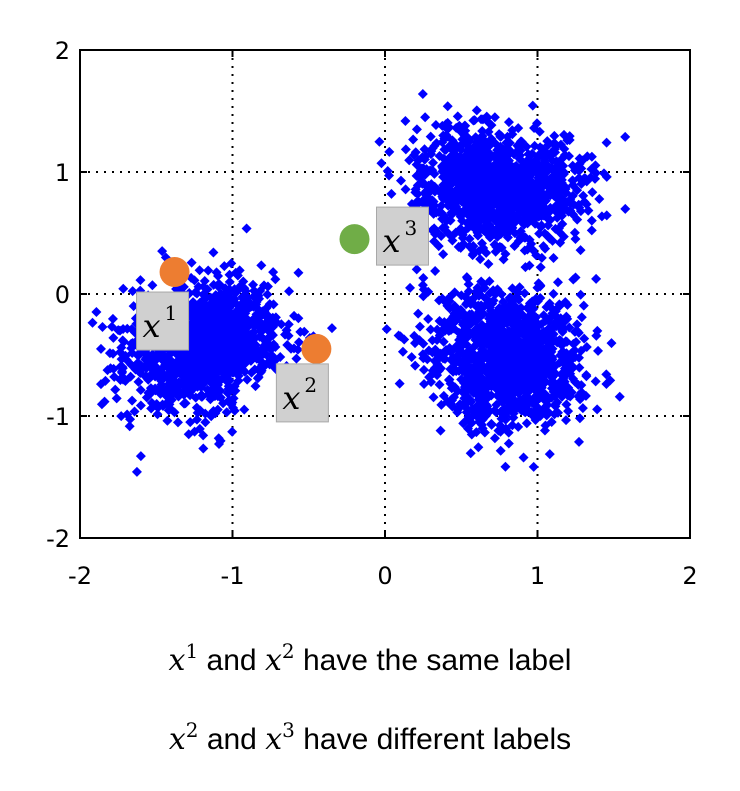  What do you see at coordinates (192, 730) in the screenshot?
I see `caption-sup: 2` at bounding box center [192, 730].